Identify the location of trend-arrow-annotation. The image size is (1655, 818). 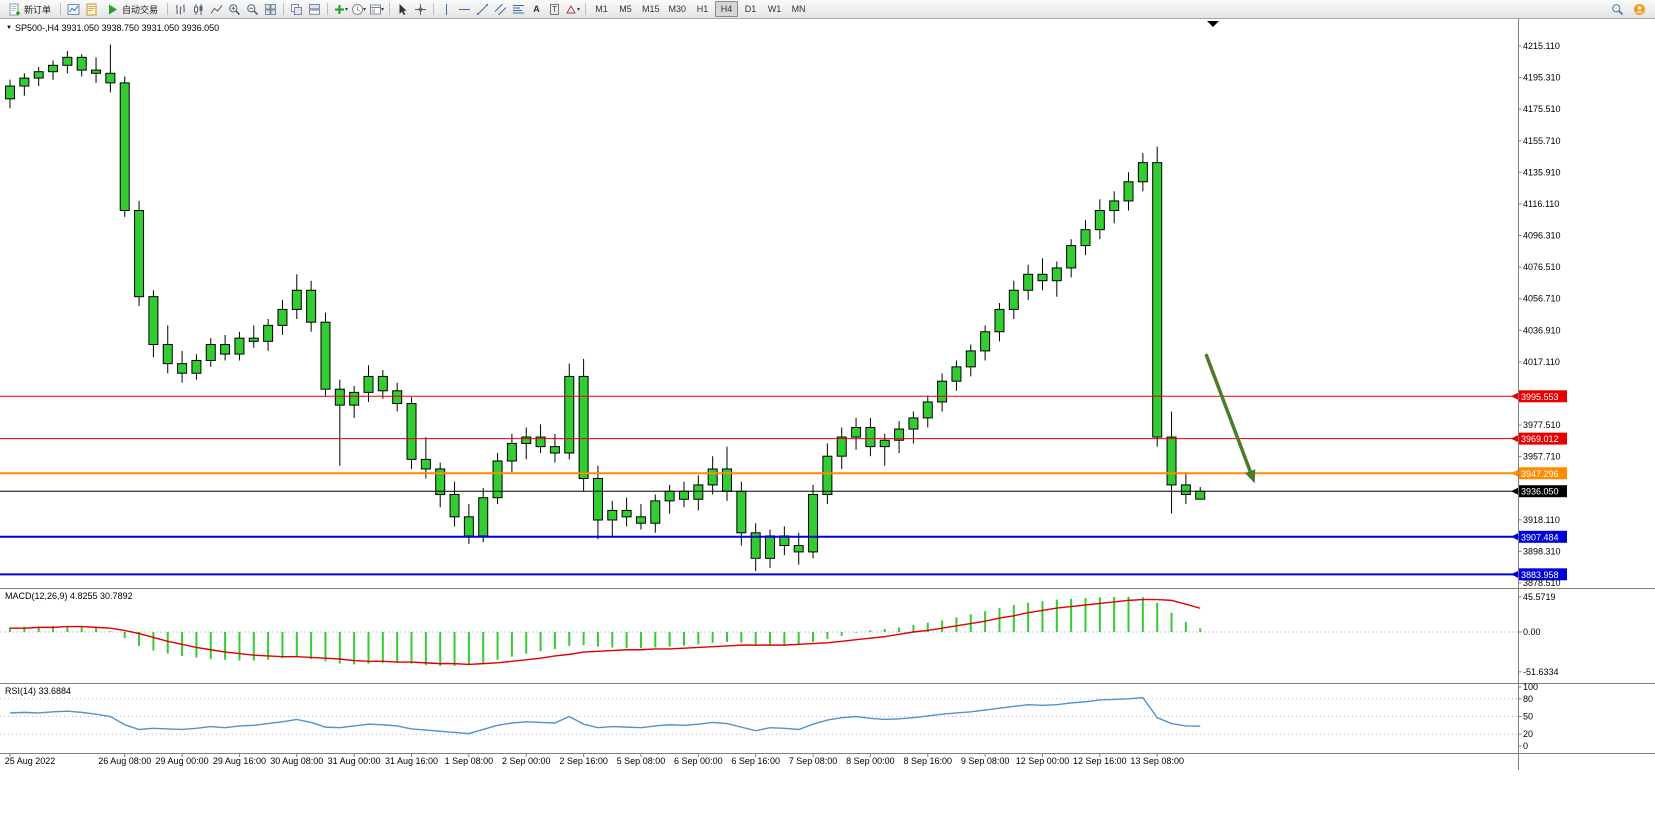
(1230, 418).